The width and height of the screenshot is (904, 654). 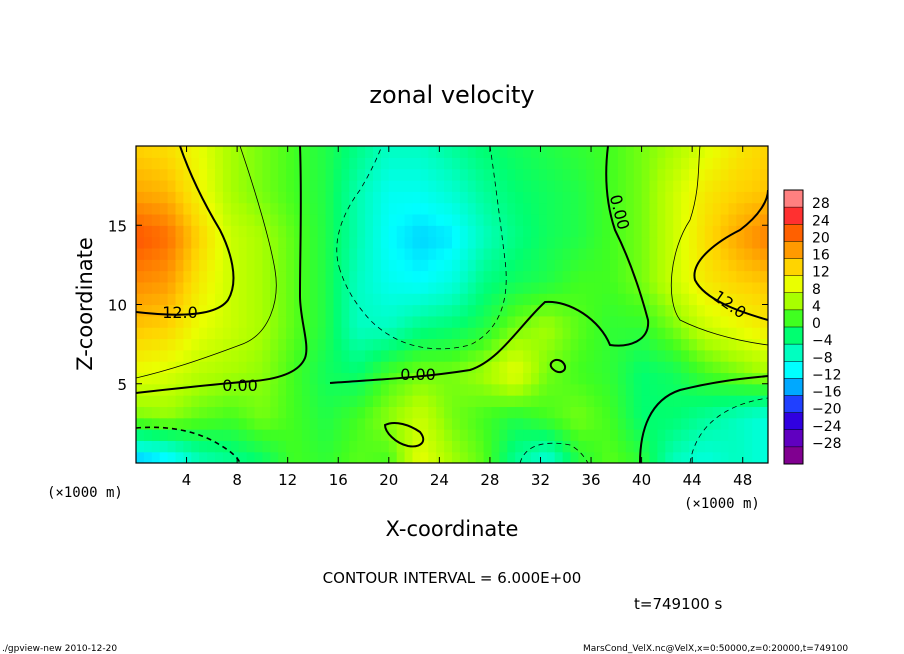 I want to click on colorbar-swatch, so click(x=793, y=199).